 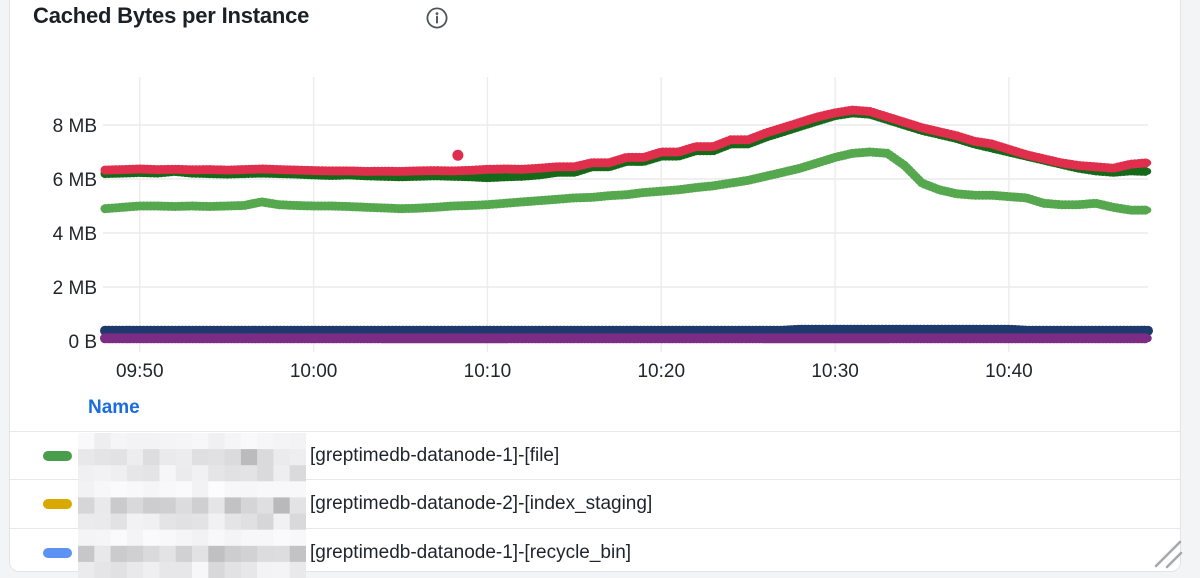 I want to click on redacted-text-mosaic, so click(x=192, y=505).